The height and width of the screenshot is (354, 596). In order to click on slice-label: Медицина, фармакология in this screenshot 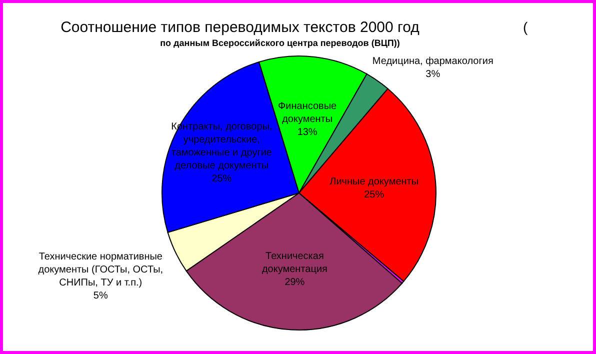, I will do `click(433, 61)`.